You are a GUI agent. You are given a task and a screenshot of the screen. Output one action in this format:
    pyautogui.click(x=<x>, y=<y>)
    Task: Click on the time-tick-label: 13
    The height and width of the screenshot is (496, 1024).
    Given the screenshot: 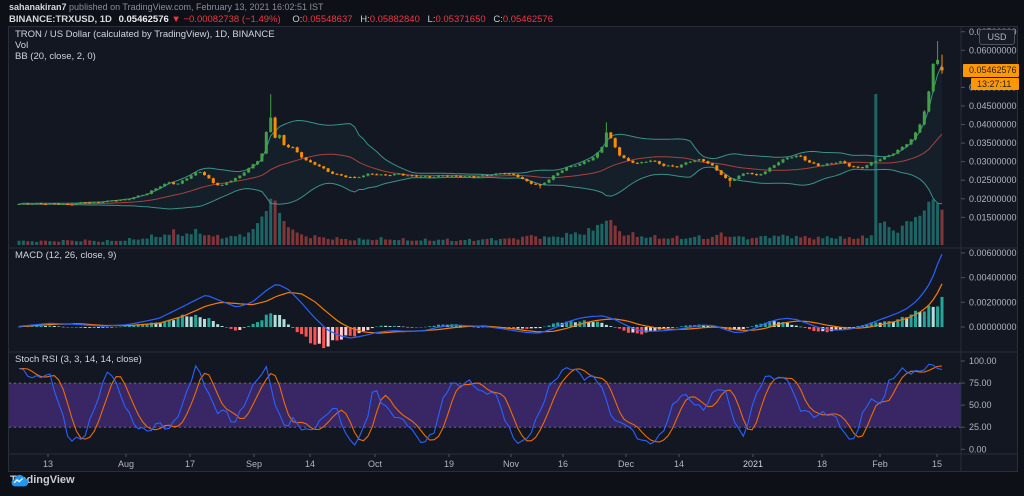 What is the action you would take?
    pyautogui.click(x=48, y=464)
    